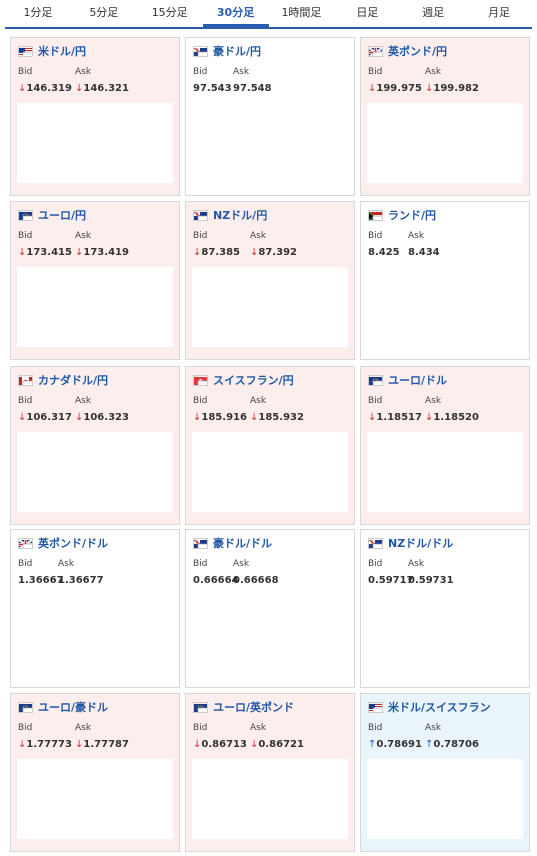 The image size is (537, 856). What do you see at coordinates (25, 543) in the screenshot?
I see `flag-icon: 1.3671.3661.3651.3641.36314:3020:302:30` at bounding box center [25, 543].